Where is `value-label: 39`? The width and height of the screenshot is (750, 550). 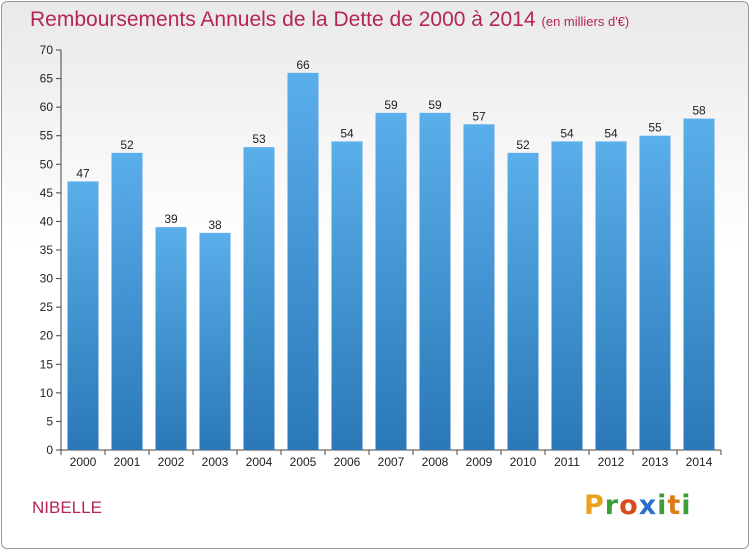
value-label: 39 is located at coordinates (171, 219).